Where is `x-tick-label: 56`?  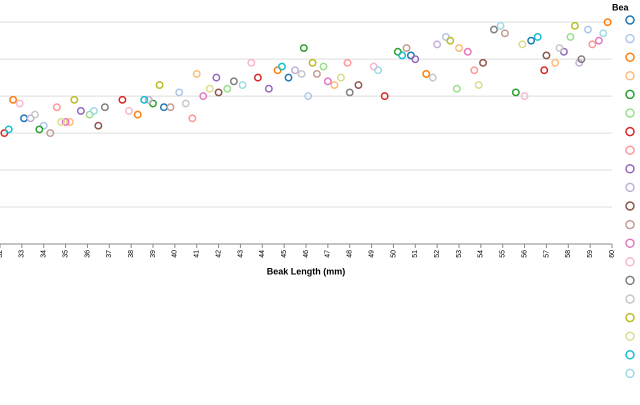
x-tick-label: 56 is located at coordinates (524, 254).